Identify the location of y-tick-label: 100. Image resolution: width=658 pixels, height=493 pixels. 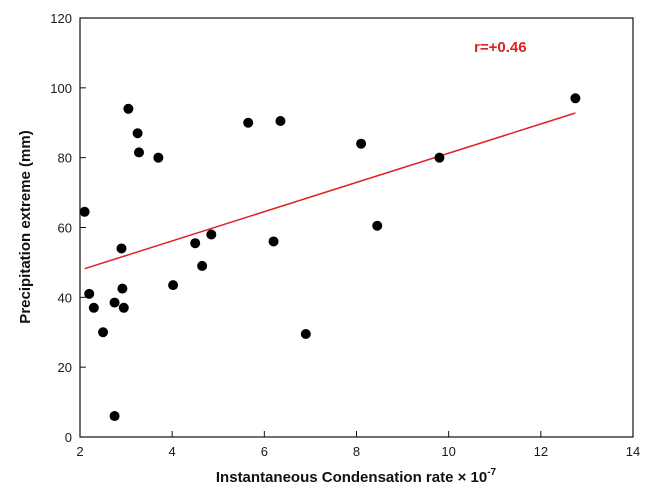
(61, 88).